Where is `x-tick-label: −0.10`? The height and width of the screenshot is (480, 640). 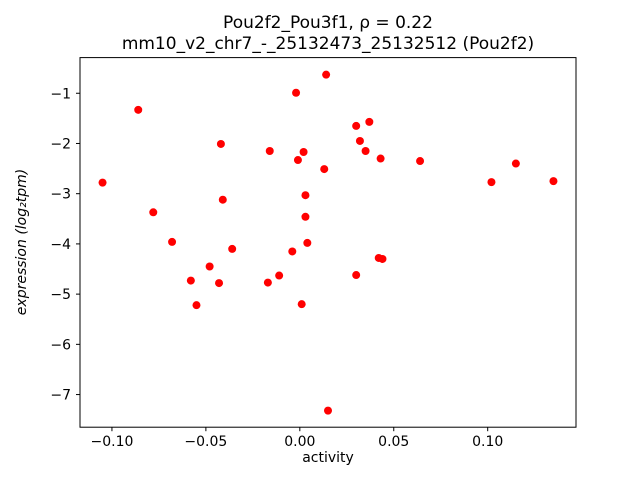
x-tick-label: −0.10 is located at coordinates (111, 442).